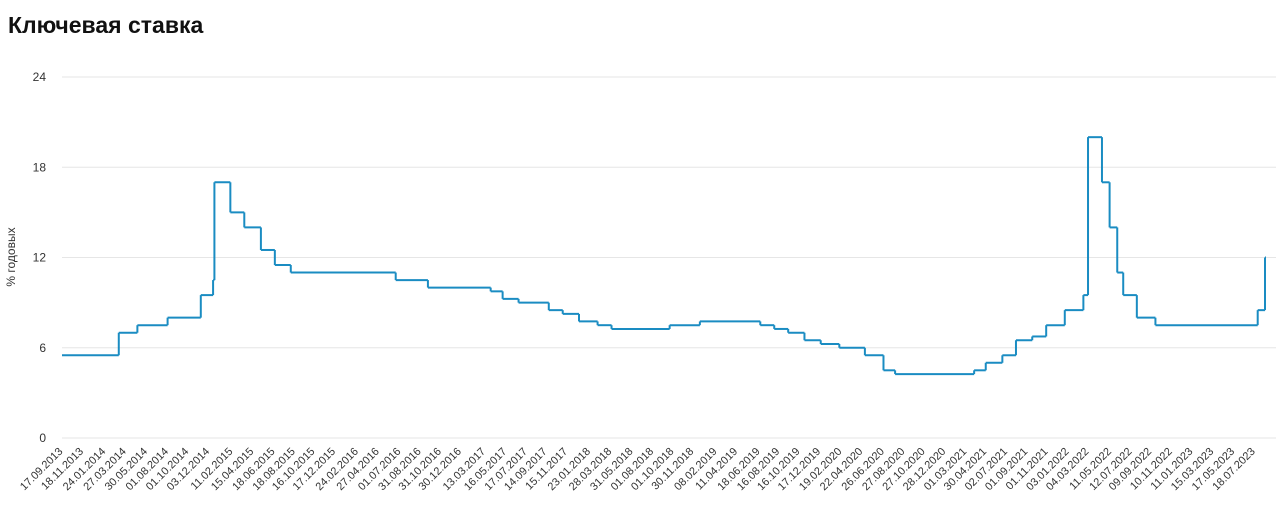  I want to click on y-tick-label: 12, so click(40, 258).